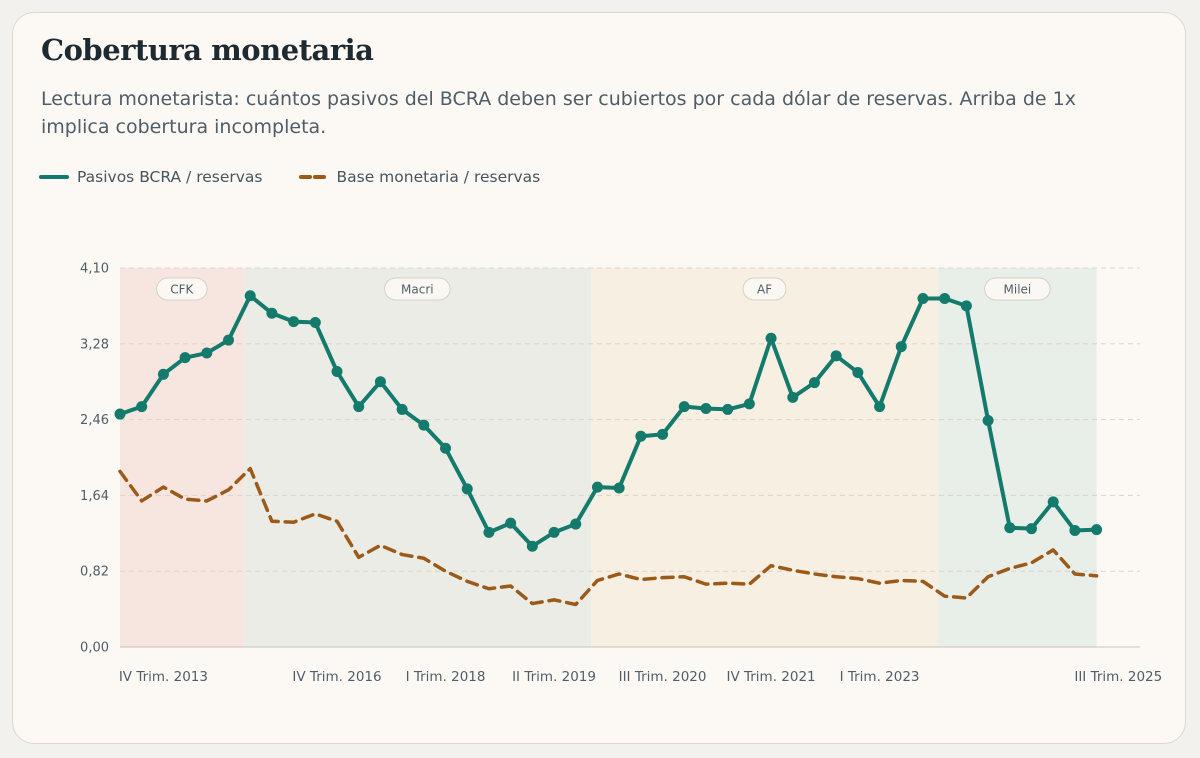  I want to click on x-tick-label: IV Trim. 2021, so click(770, 677).